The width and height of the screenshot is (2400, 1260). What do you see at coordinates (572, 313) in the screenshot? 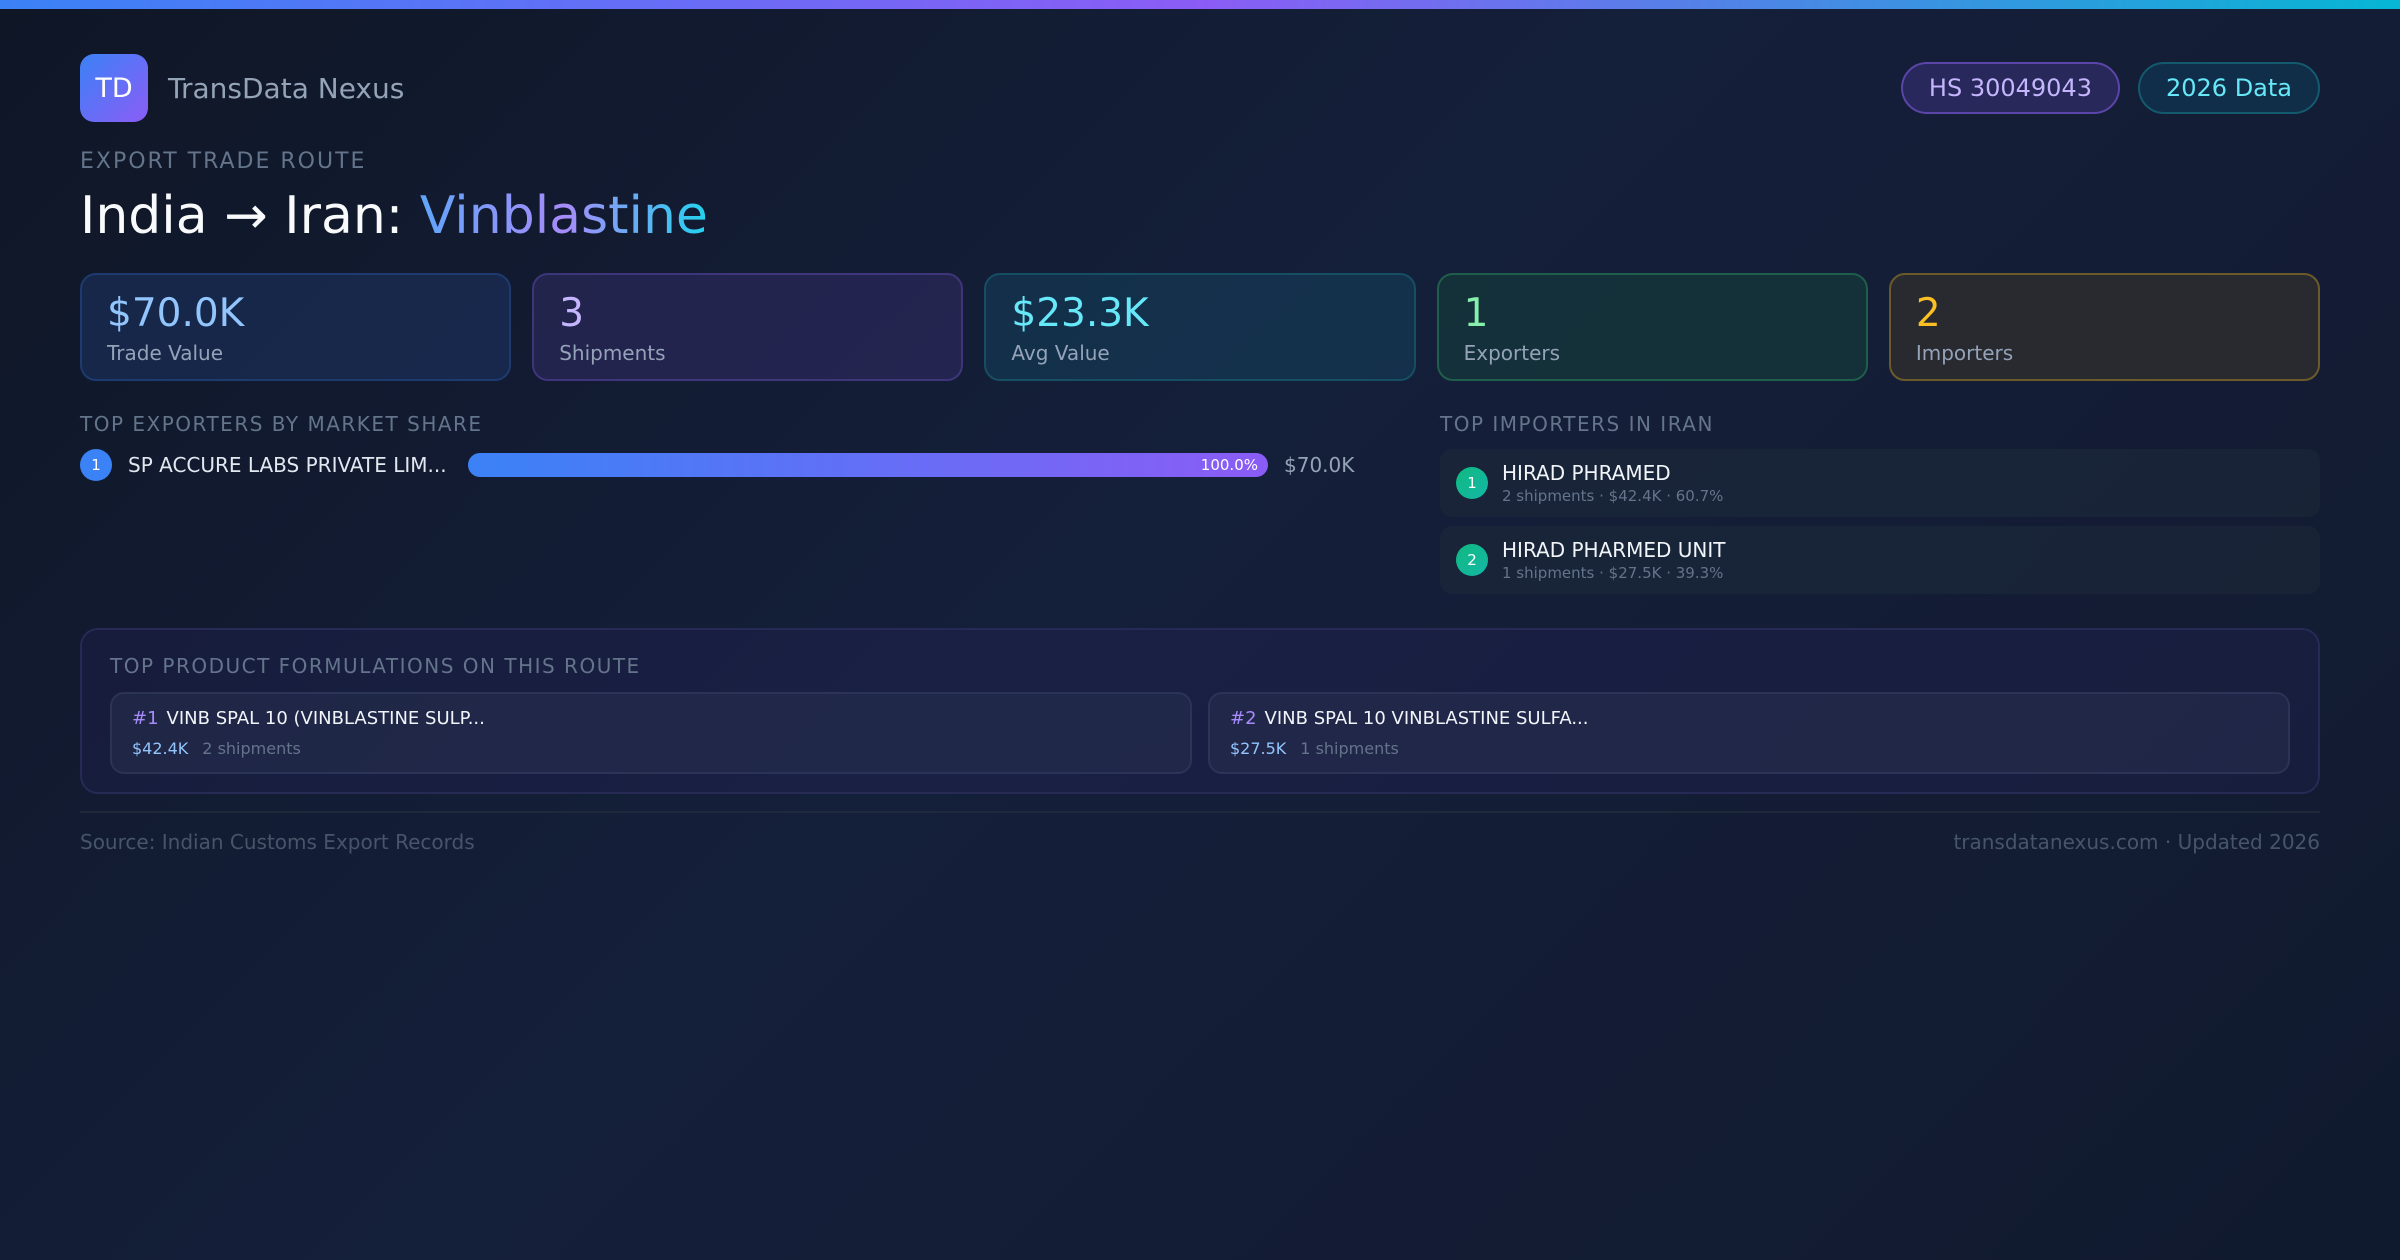
I see `stat-value: 3` at bounding box center [572, 313].